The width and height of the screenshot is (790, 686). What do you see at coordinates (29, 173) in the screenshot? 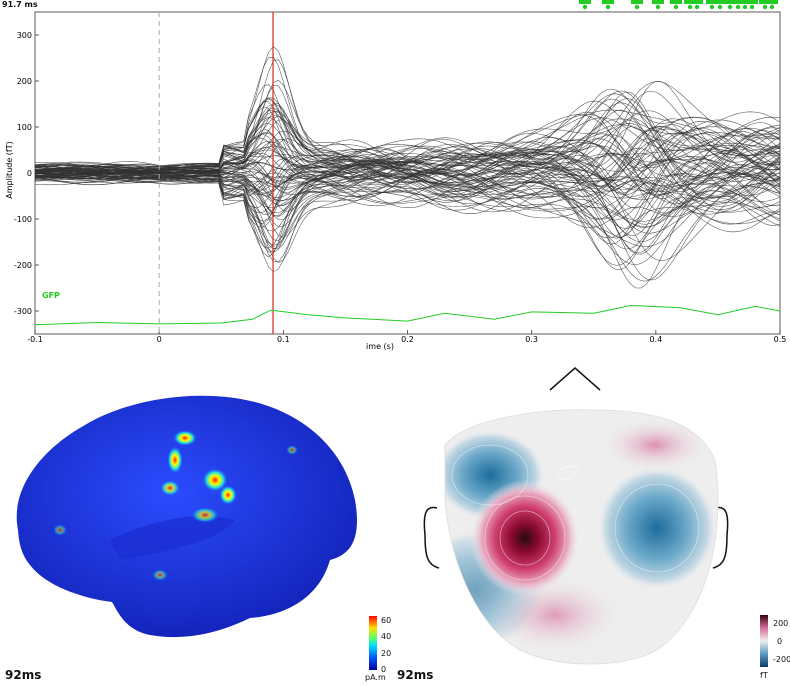
I see `y-tick-label: 0` at bounding box center [29, 173].